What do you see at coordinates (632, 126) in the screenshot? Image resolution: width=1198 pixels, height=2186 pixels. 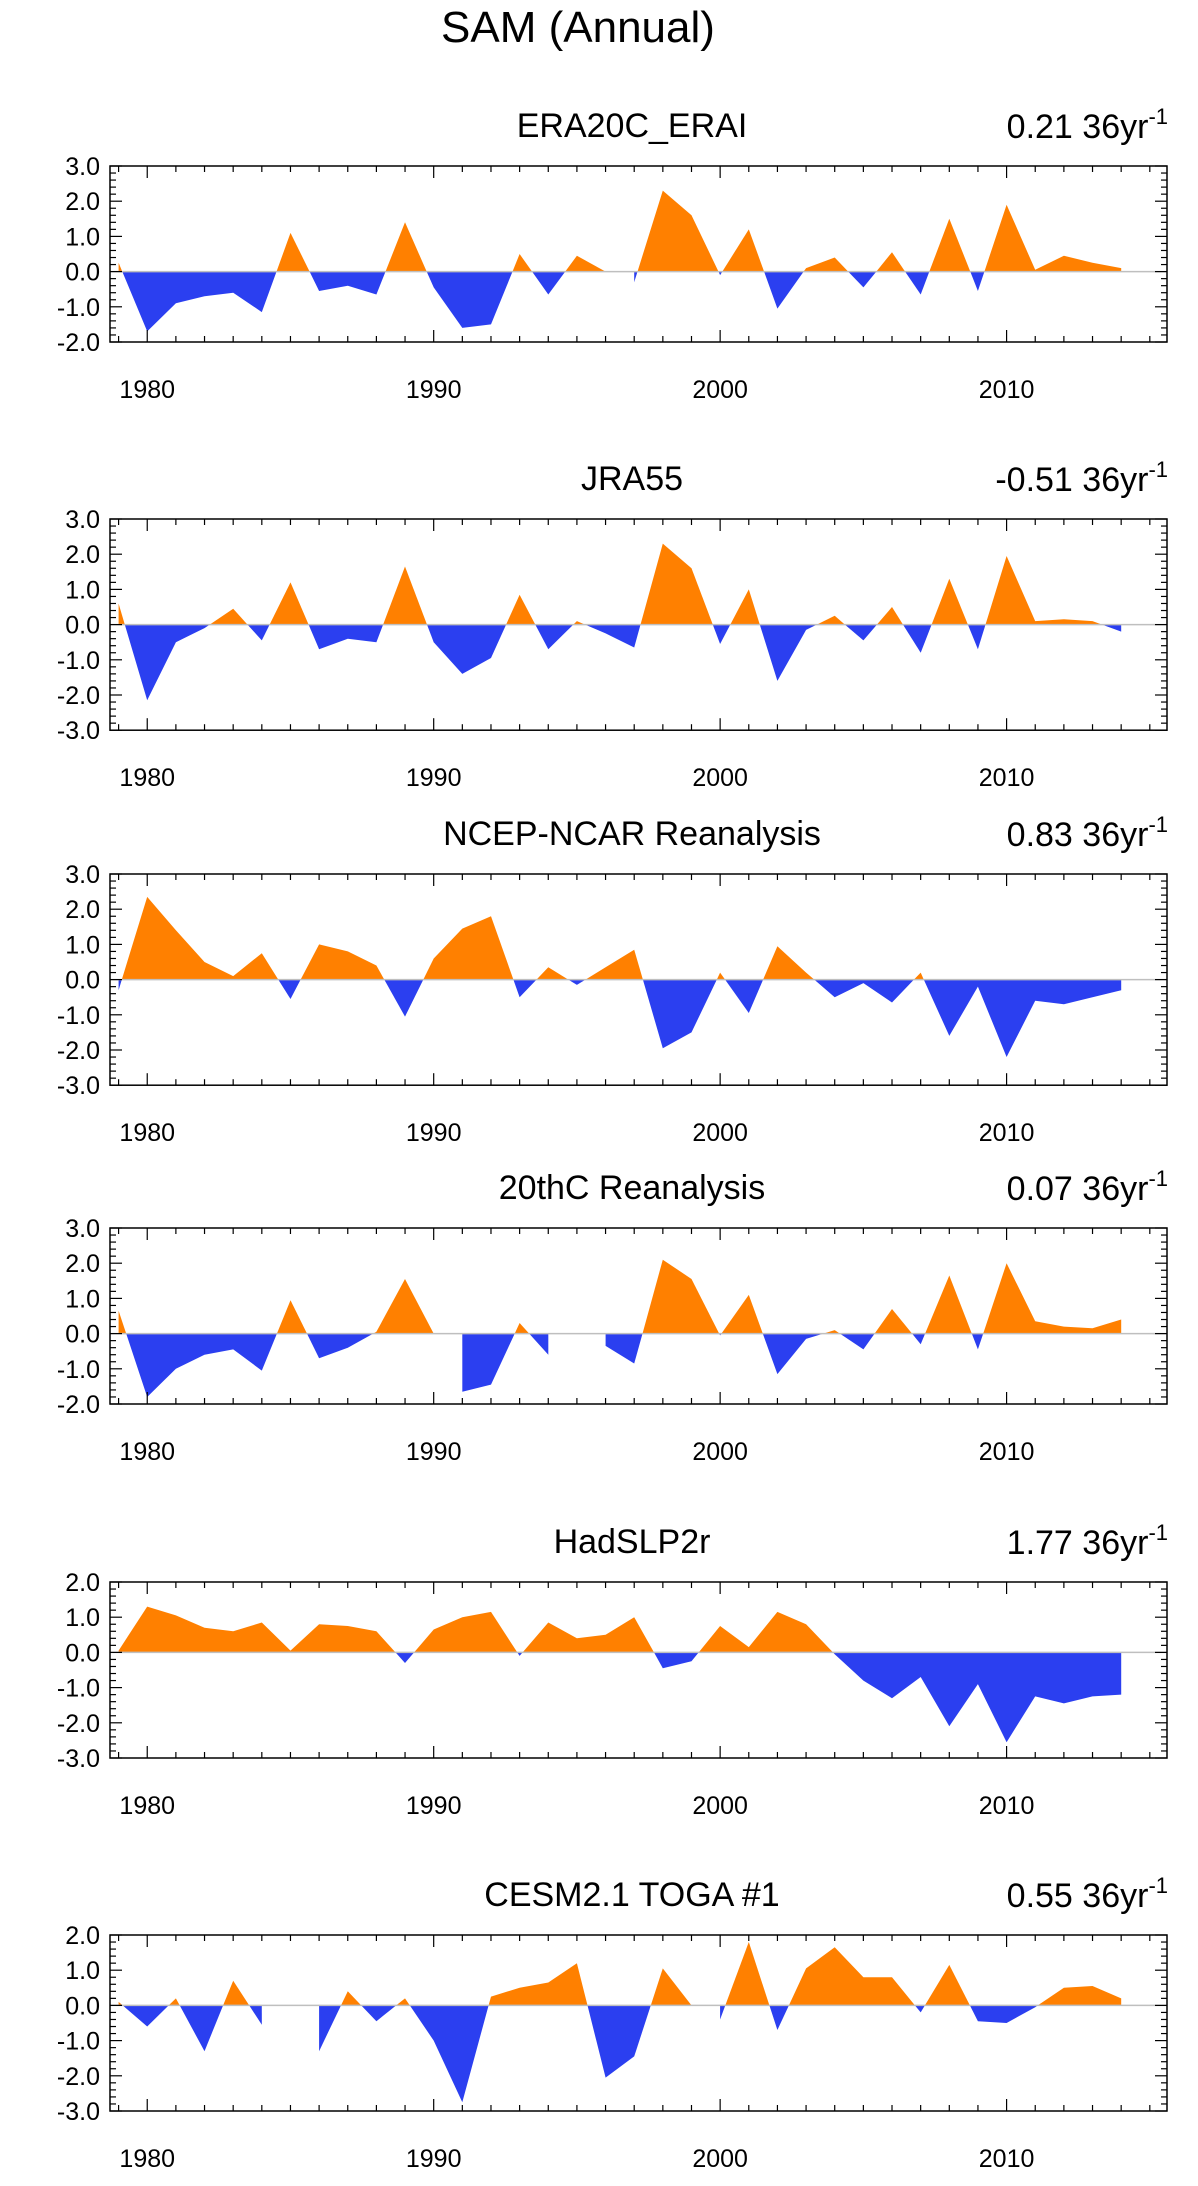 I see `panel-title: ERA20C_ERAI` at bounding box center [632, 126].